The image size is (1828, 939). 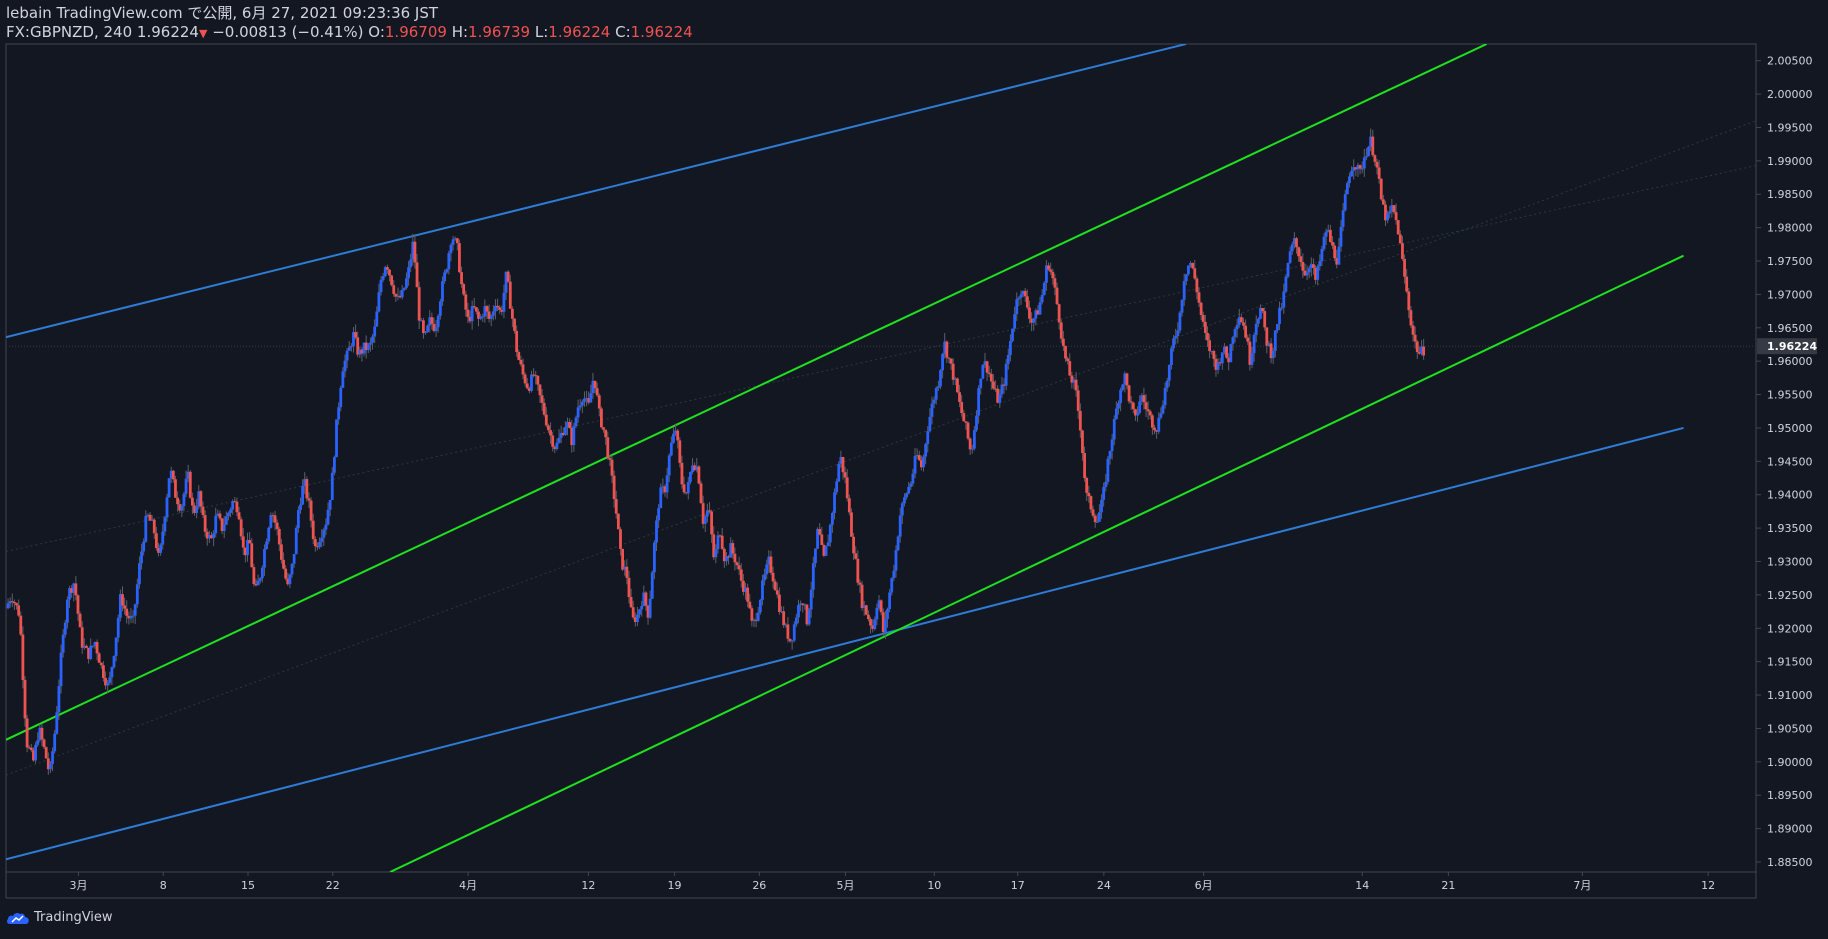 What do you see at coordinates (1792, 346) in the screenshot?
I see `last-price-badge-label: 1.96224` at bounding box center [1792, 346].